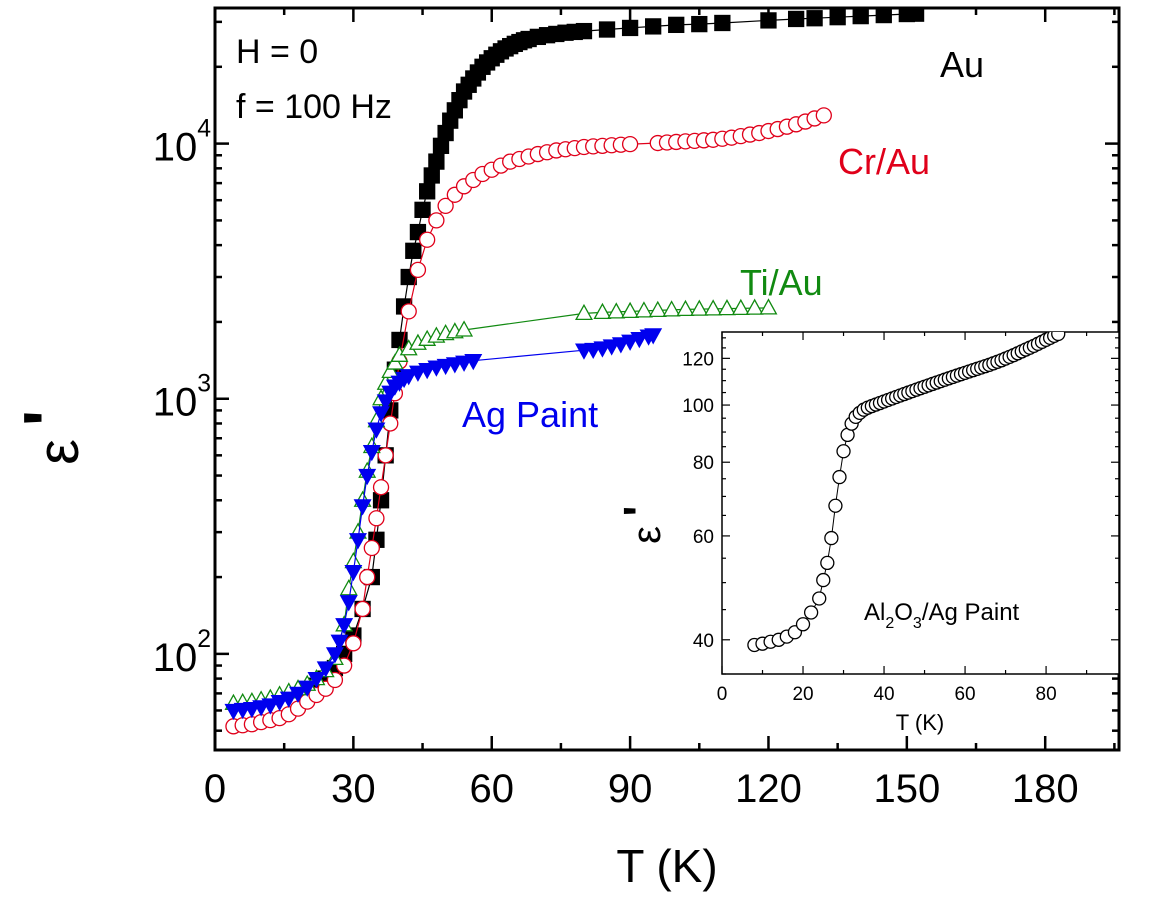 Image resolution: width=1151 pixels, height=907 pixels. What do you see at coordinates (204, 384) in the screenshot?
I see `y-tick-label-exponent: 3` at bounding box center [204, 384].